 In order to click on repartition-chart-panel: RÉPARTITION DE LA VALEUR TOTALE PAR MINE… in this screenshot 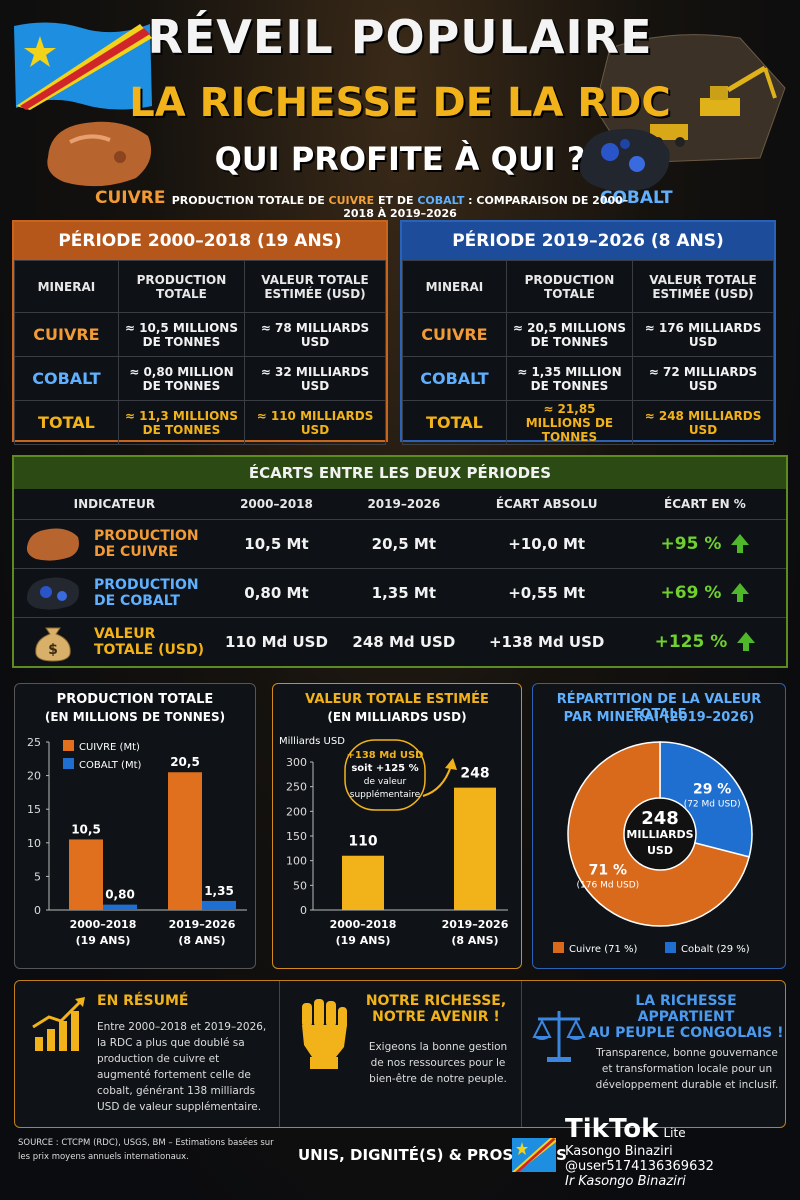, I will do `click(659, 826)`.